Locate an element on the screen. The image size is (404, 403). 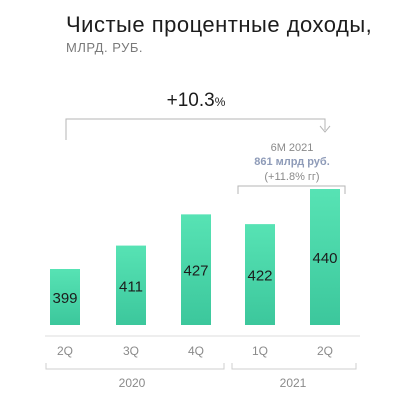
bar-value-label: 411 is located at coordinates (131, 286).